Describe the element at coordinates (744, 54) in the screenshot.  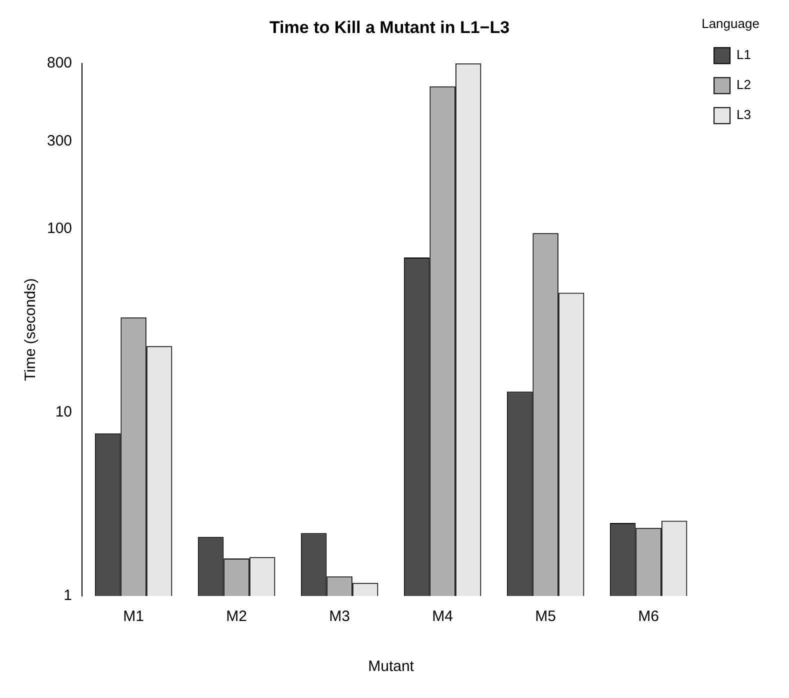
I see `legend-label: L1` at that location.